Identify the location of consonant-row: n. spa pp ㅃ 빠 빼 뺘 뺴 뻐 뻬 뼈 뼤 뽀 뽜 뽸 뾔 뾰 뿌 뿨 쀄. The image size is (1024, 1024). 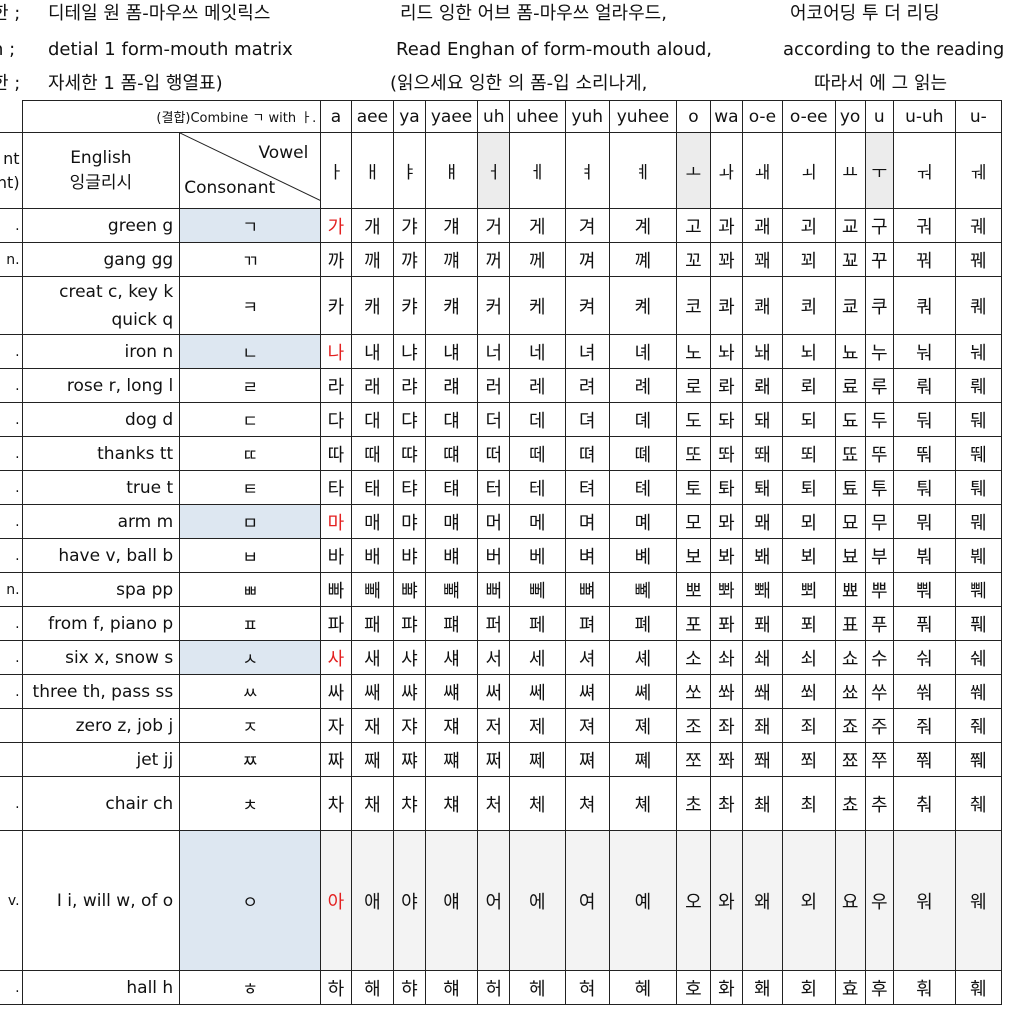
(501, 589).